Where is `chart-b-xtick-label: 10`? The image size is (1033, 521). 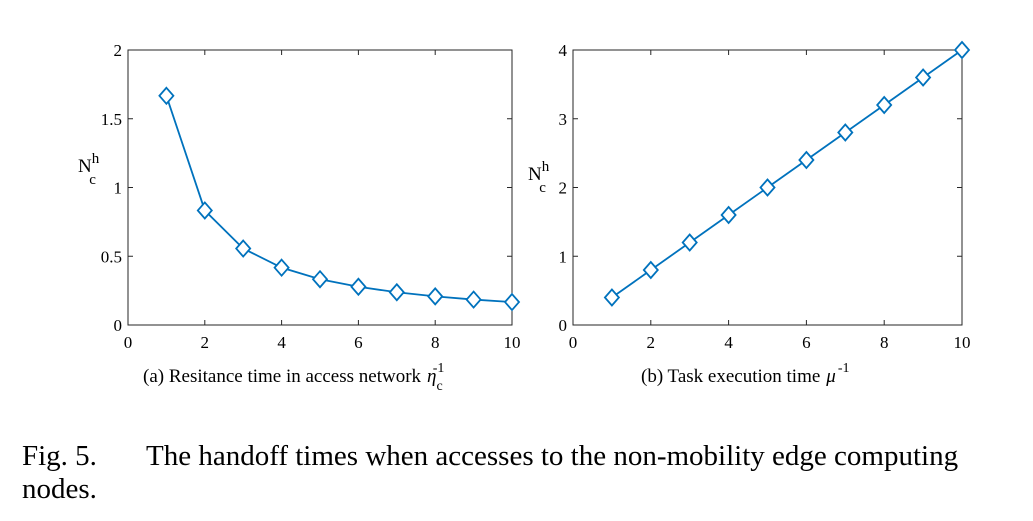 chart-b-xtick-label: 10 is located at coordinates (962, 342).